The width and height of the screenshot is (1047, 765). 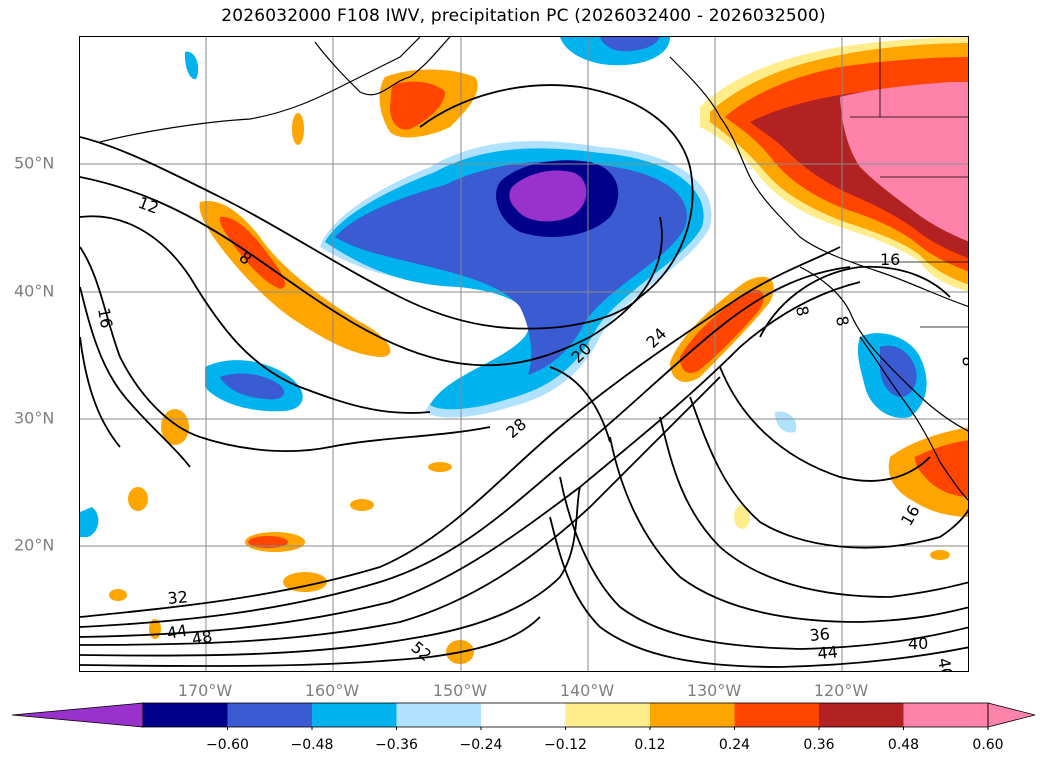 What do you see at coordinates (714, 690) in the screenshot?
I see `lon-tick-130w: 130°W` at bounding box center [714, 690].